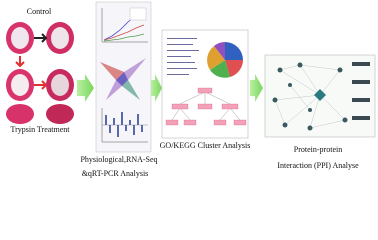 This screenshot has width=378, height=240. What do you see at coordinates (138, 14) in the screenshot?
I see `legend-box` at bounding box center [138, 14].